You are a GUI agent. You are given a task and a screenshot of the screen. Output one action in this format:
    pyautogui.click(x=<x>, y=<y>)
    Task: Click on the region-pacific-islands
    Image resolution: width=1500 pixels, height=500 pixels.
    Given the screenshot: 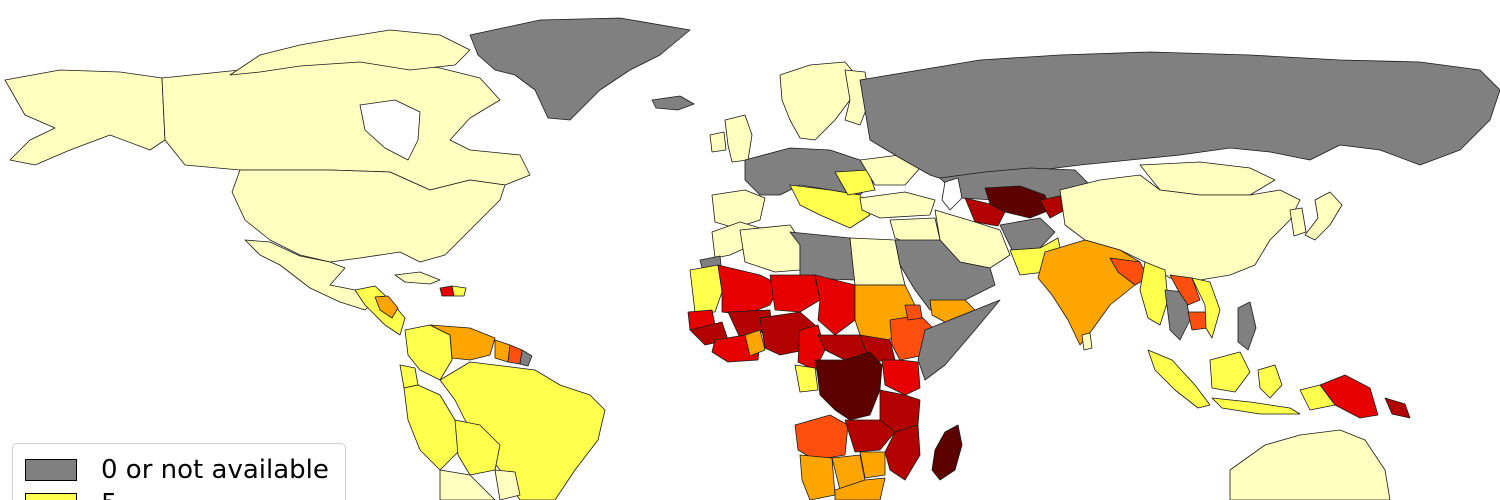 What is the action you would take?
    pyautogui.click(x=1397, y=408)
    